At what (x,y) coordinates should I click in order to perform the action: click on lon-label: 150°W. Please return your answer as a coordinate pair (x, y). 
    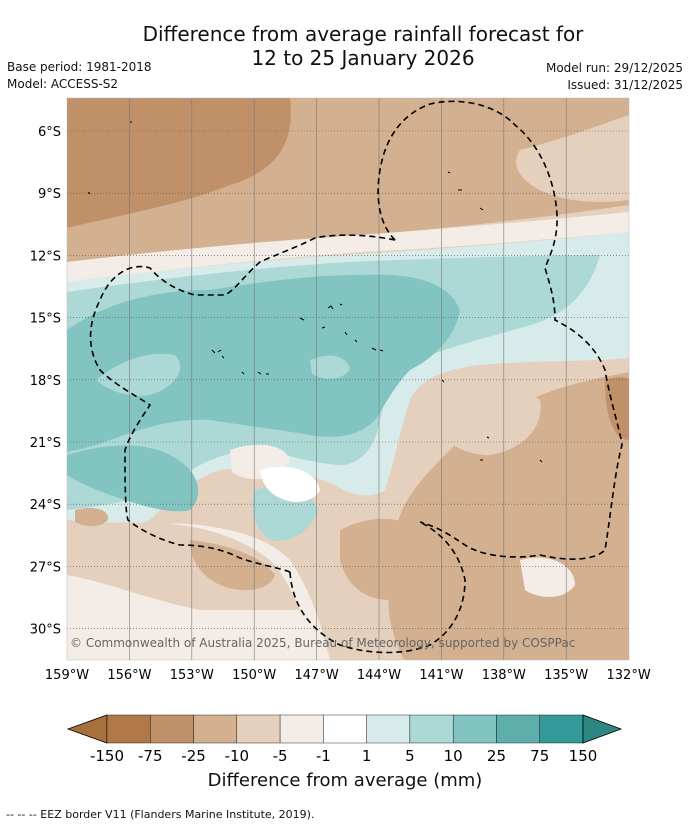
    Looking at the image, I should click on (254, 675).